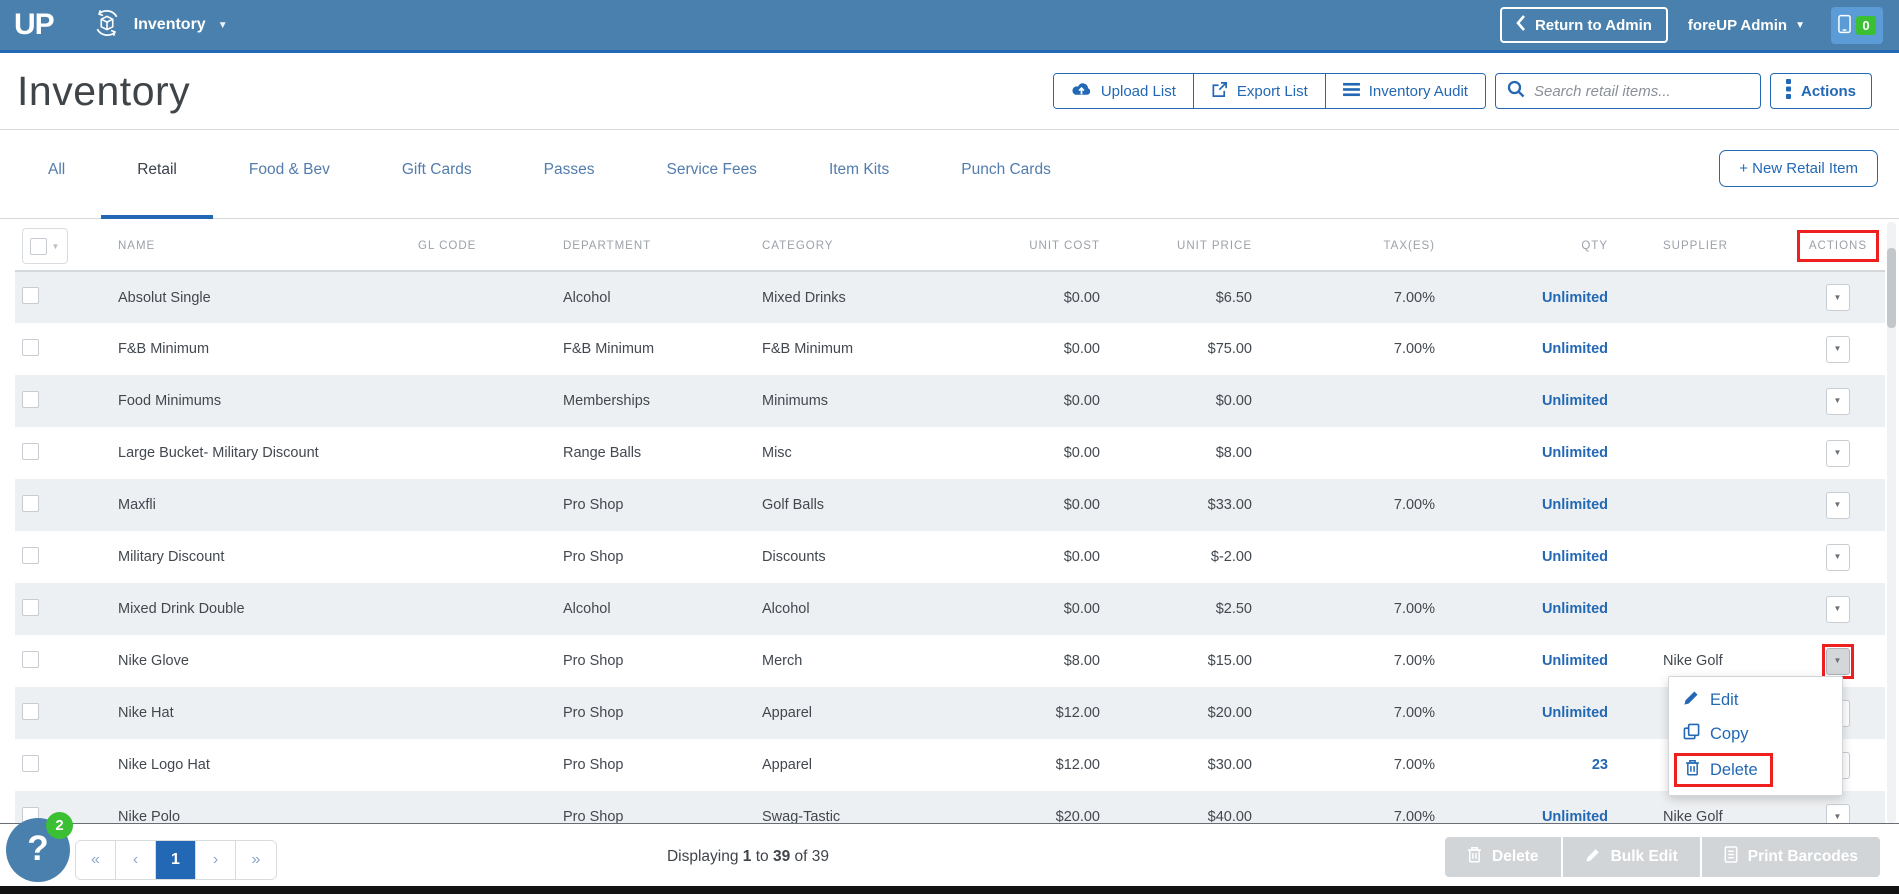  Describe the element at coordinates (1820, 91) in the screenshot. I see `actions-button: Actions` at that location.